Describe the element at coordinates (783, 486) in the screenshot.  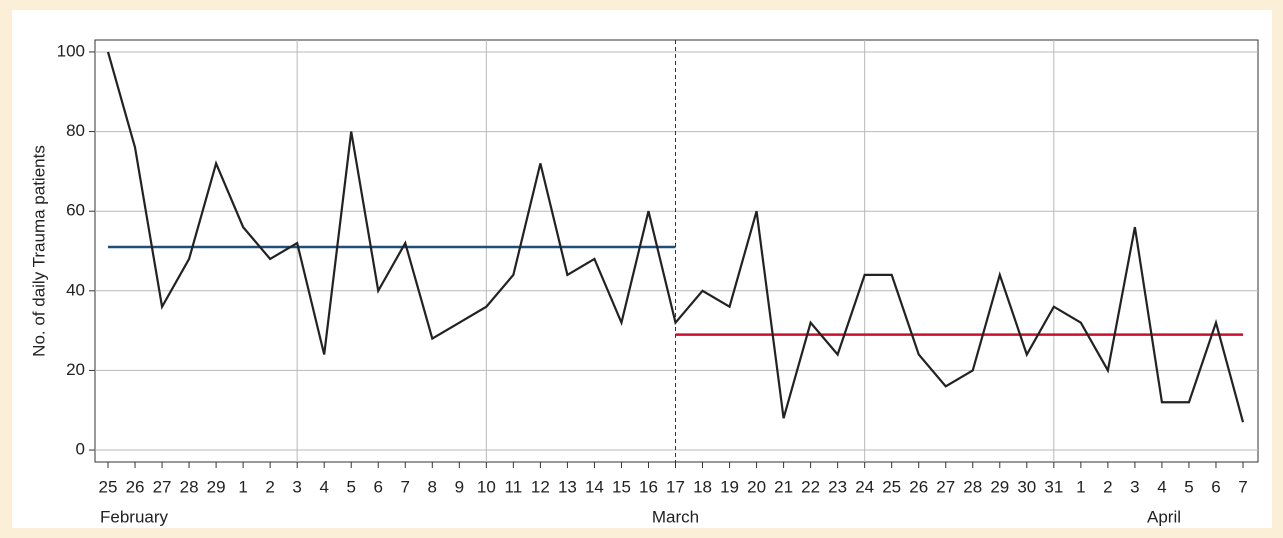
I see `x-tick-label: 21` at that location.